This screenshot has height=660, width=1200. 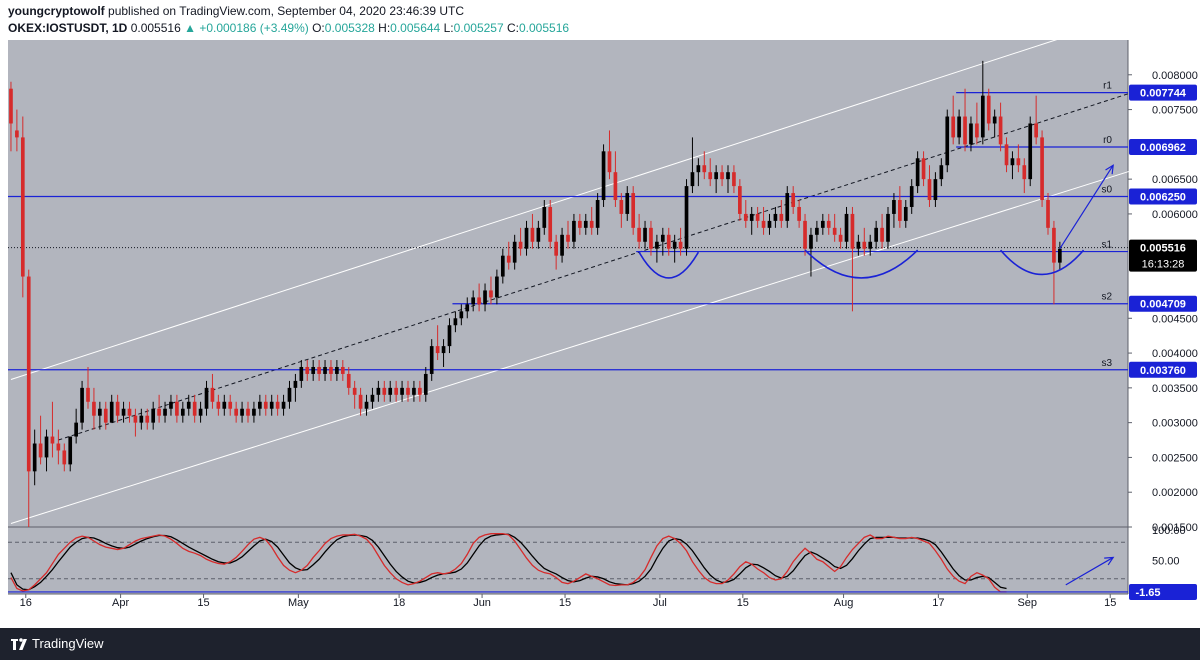 What do you see at coordinates (19, 644) in the screenshot?
I see `tradingview-logo-icon` at bounding box center [19, 644].